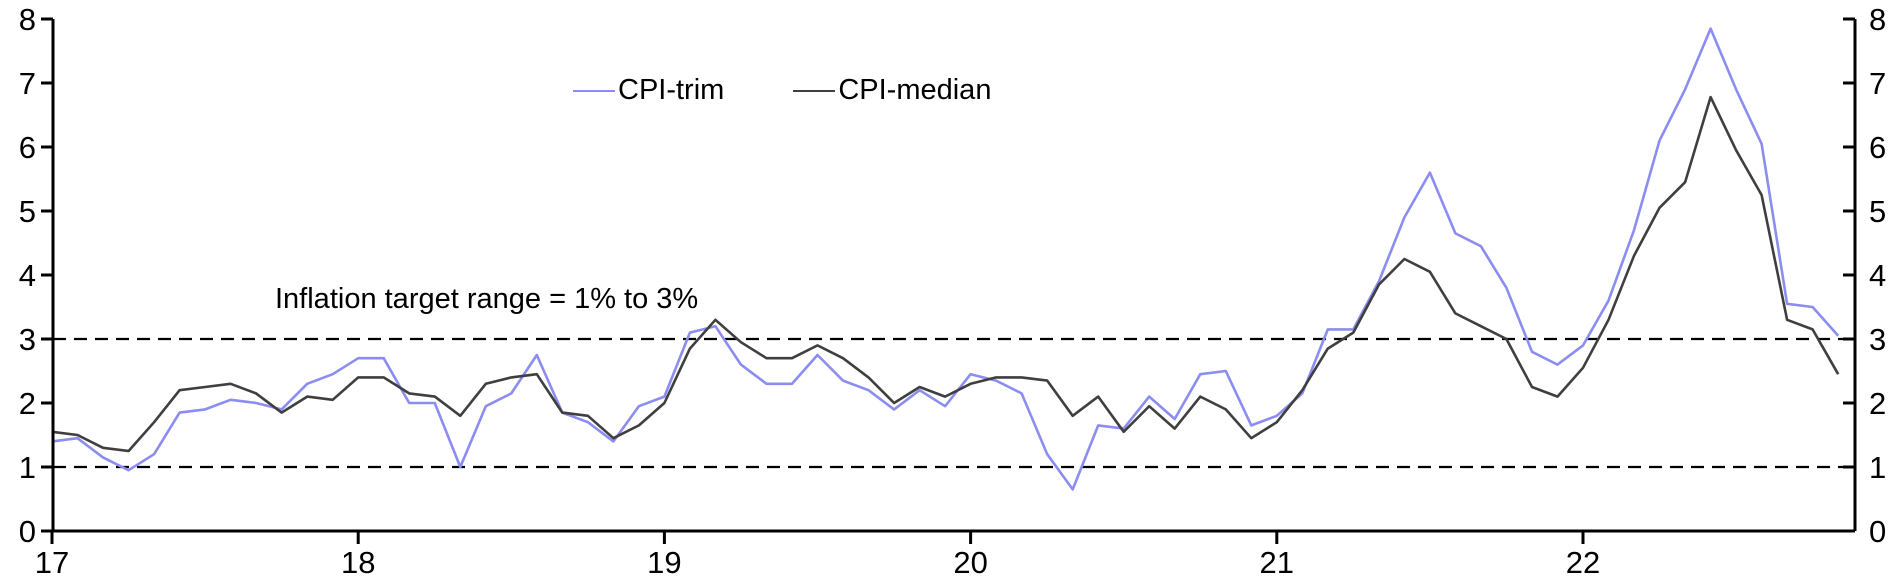 The width and height of the screenshot is (1902, 581). What do you see at coordinates (27, 275) in the screenshot?
I see `y-tick-label-left: 4` at bounding box center [27, 275].